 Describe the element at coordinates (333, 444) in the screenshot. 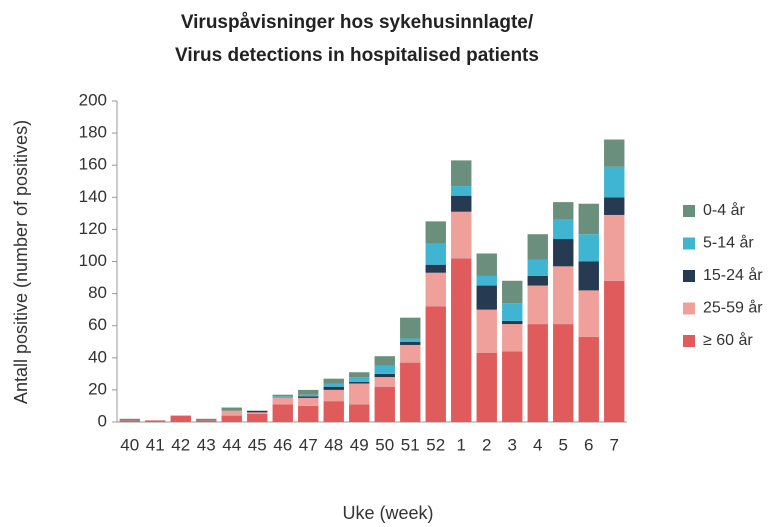

I see `x-tick-label: 48` at that location.